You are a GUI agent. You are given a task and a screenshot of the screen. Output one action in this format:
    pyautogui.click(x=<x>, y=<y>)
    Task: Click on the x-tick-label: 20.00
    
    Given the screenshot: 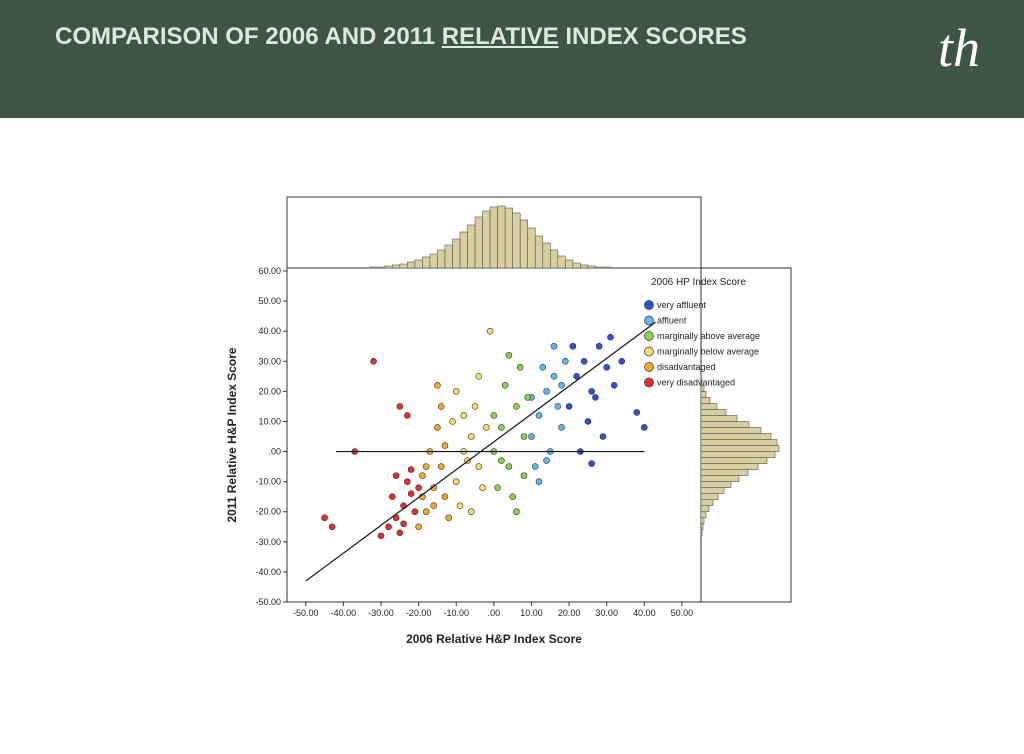 What is the action you would take?
    pyautogui.click(x=569, y=613)
    